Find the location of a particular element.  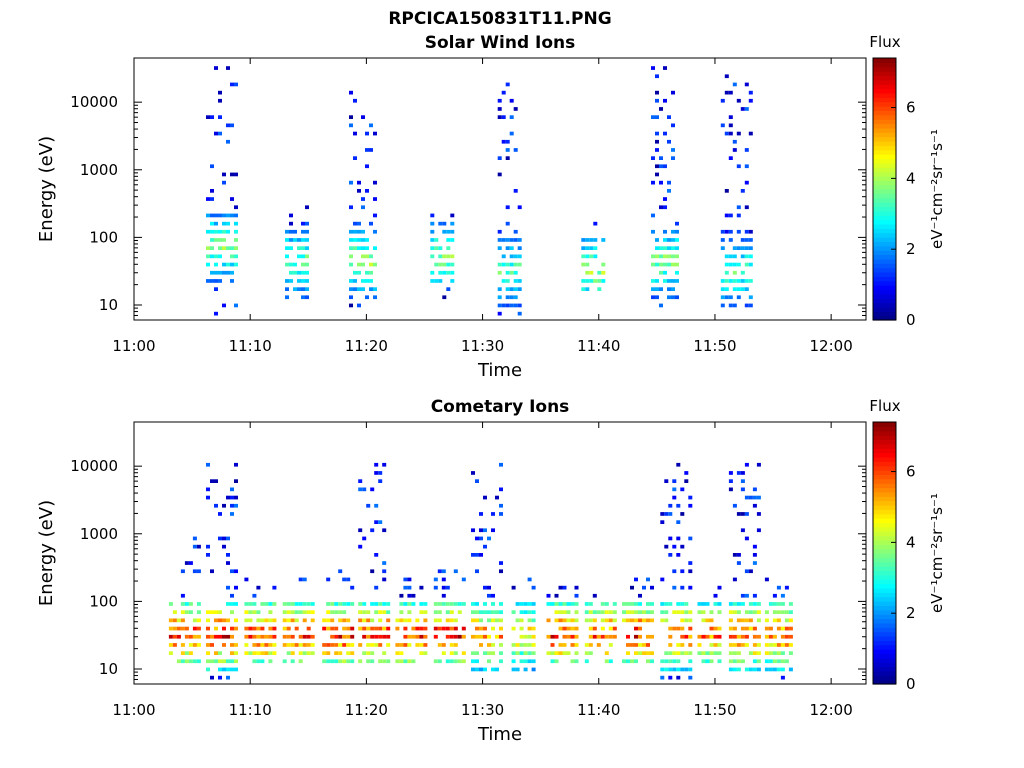

colorbar-title: Flux is located at coordinates (884, 406).